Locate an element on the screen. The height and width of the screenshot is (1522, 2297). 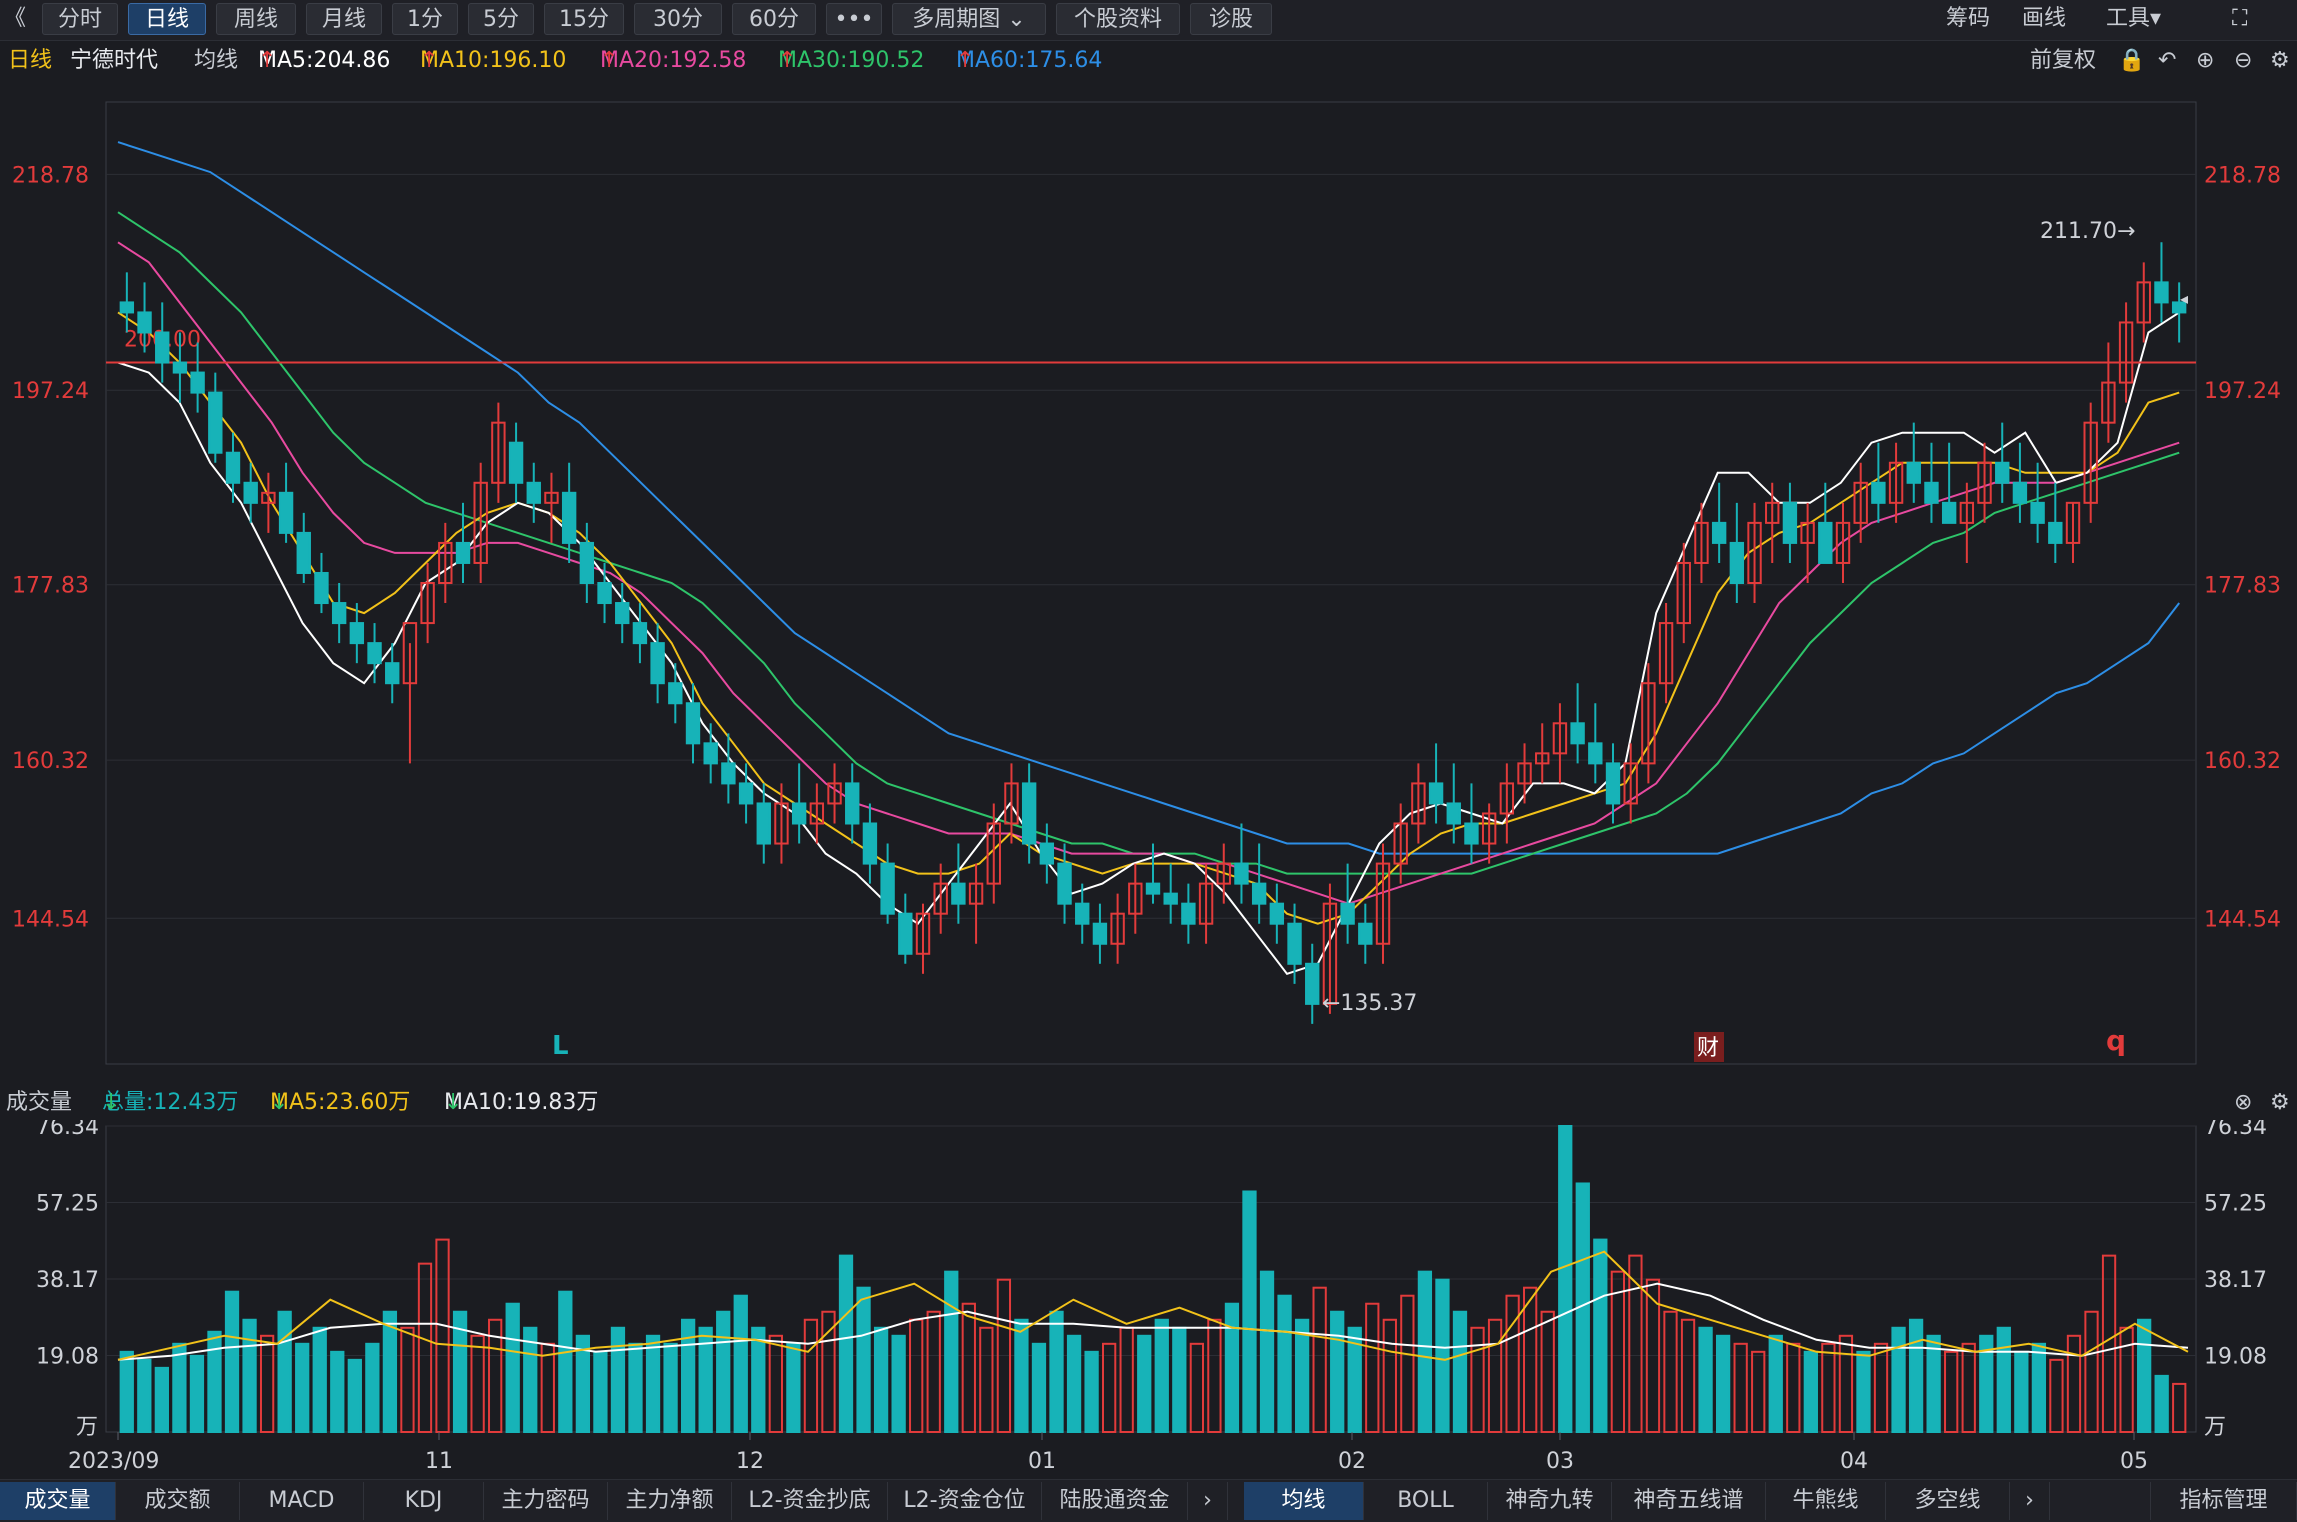
lock-icon: 🔒 is located at coordinates (2132, 60).